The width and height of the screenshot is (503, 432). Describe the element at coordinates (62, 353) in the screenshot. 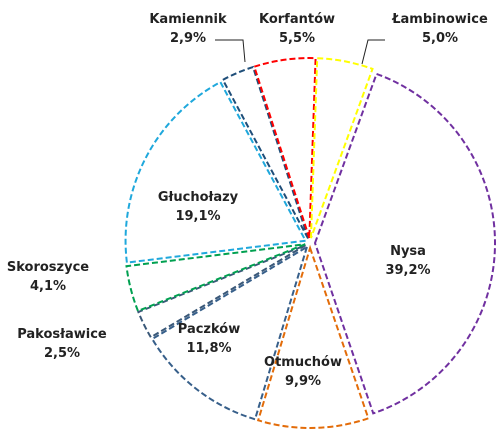

I see `value-label: 2,5%` at that location.